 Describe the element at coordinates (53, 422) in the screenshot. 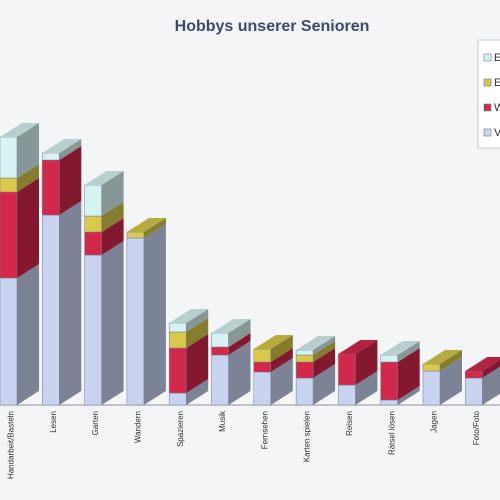

I see `x-tick-label: Lesen` at that location.